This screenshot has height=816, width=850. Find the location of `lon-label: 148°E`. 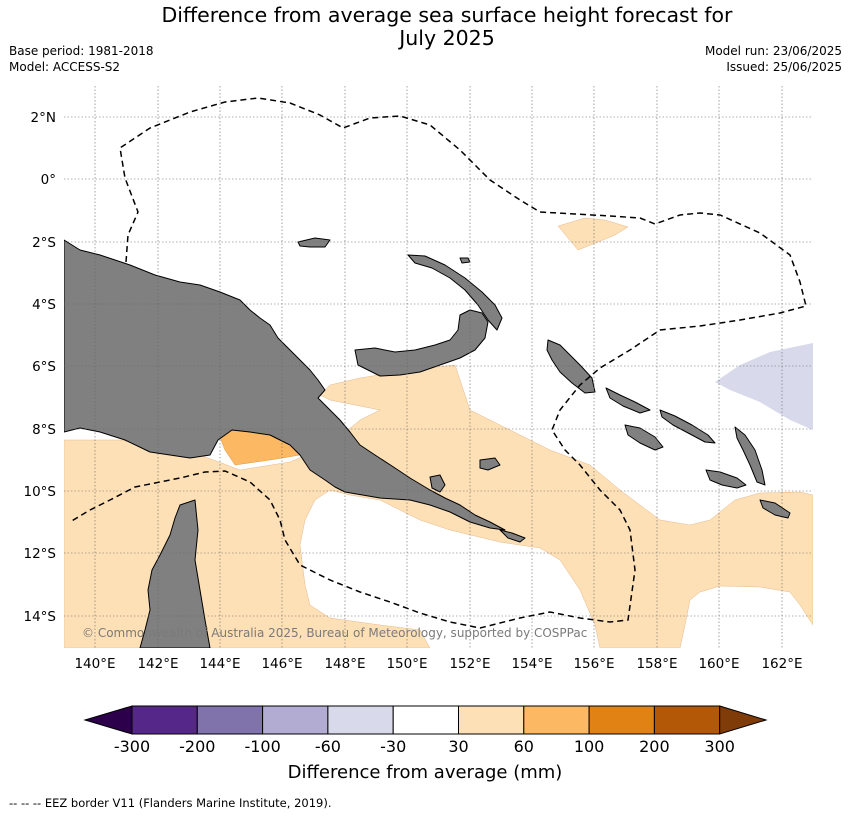

lon-label: 148°E is located at coordinates (344, 664).